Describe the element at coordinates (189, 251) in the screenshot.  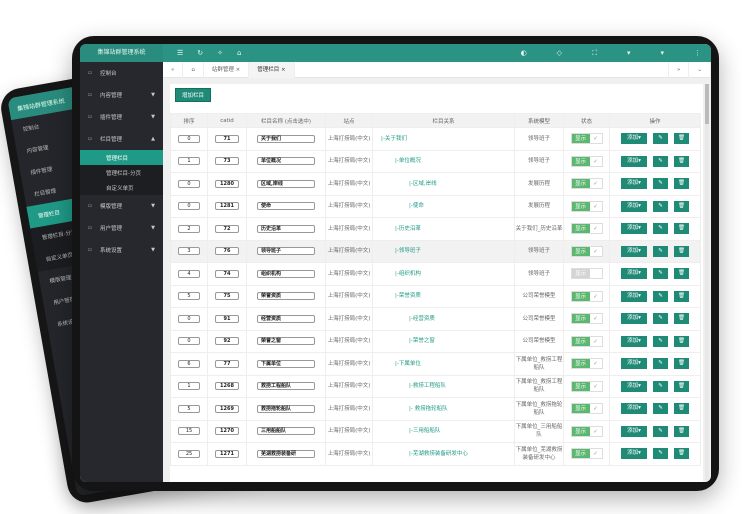
I see `sort-input: 3` at that location.